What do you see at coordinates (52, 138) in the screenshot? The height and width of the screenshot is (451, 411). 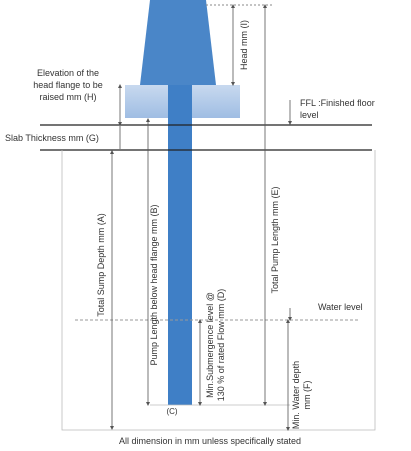 I see `slab-label: Slab Thickness mm (G)` at bounding box center [52, 138].